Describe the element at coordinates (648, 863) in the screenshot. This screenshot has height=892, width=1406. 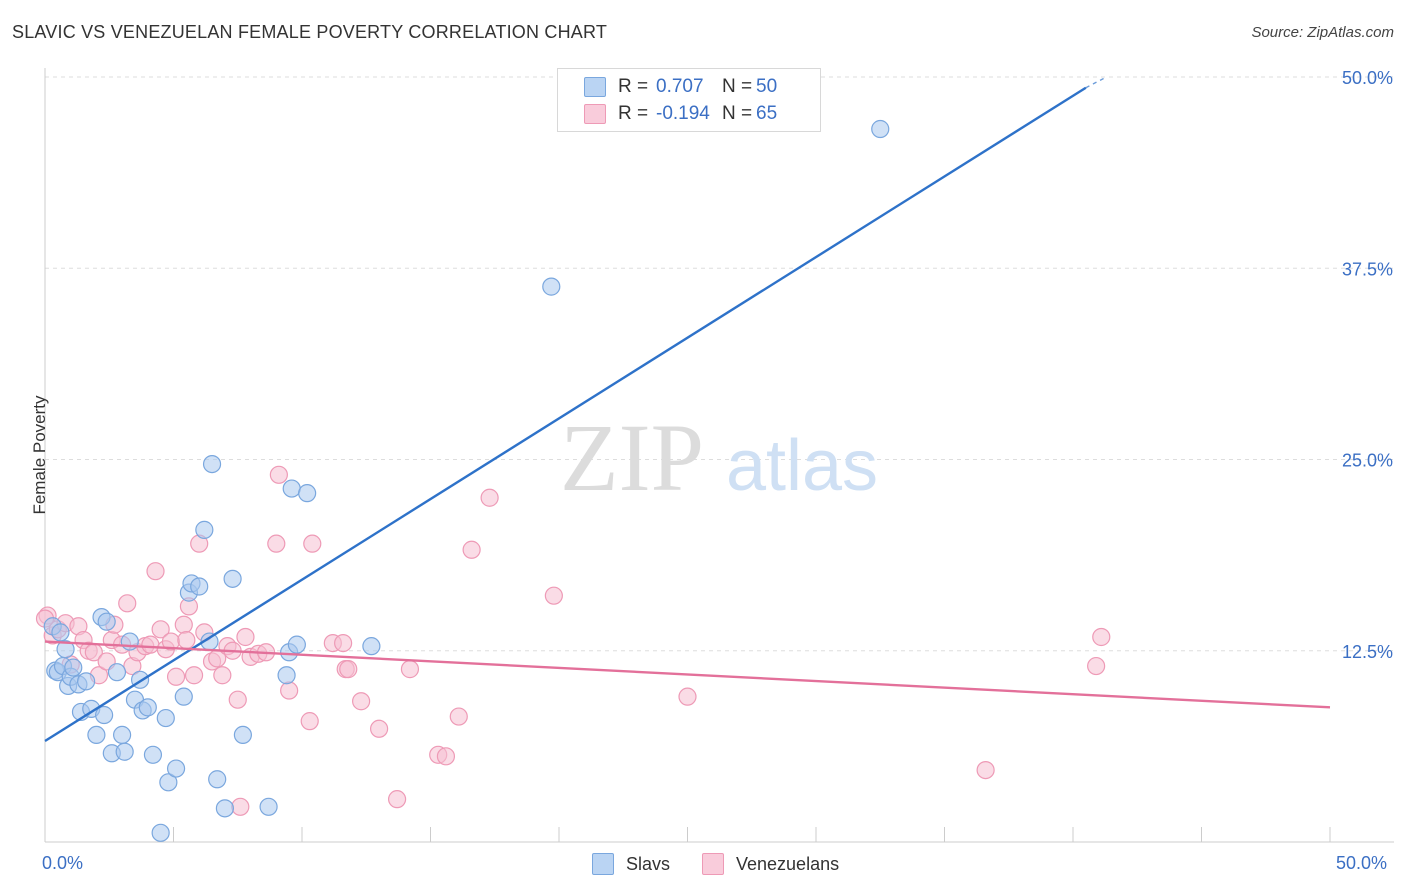
I see `bottom-legend-label-slavs: Slavs` at that location.